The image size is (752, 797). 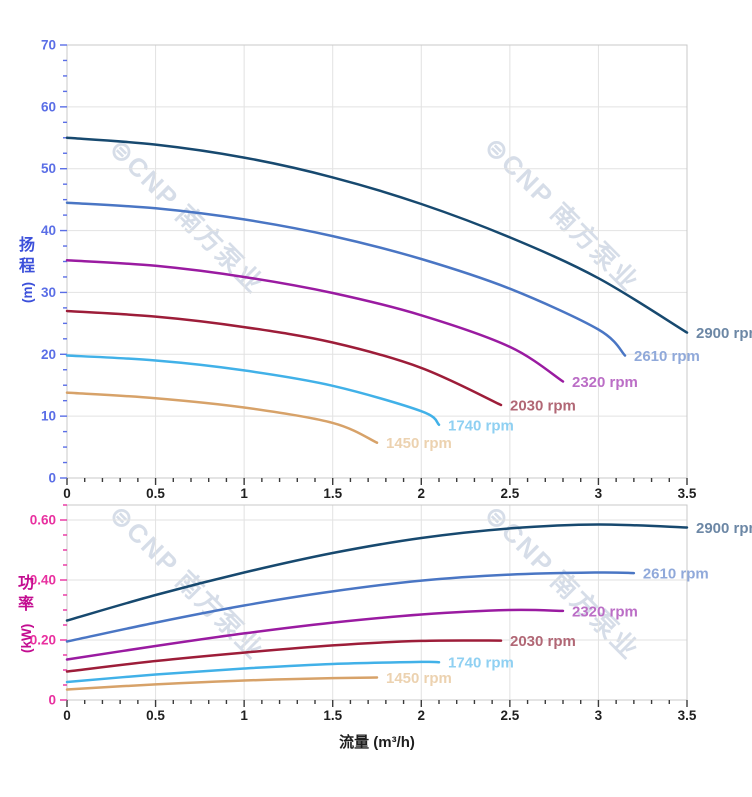 I want to click on y-tick-label: 30, so click(x=48, y=292).